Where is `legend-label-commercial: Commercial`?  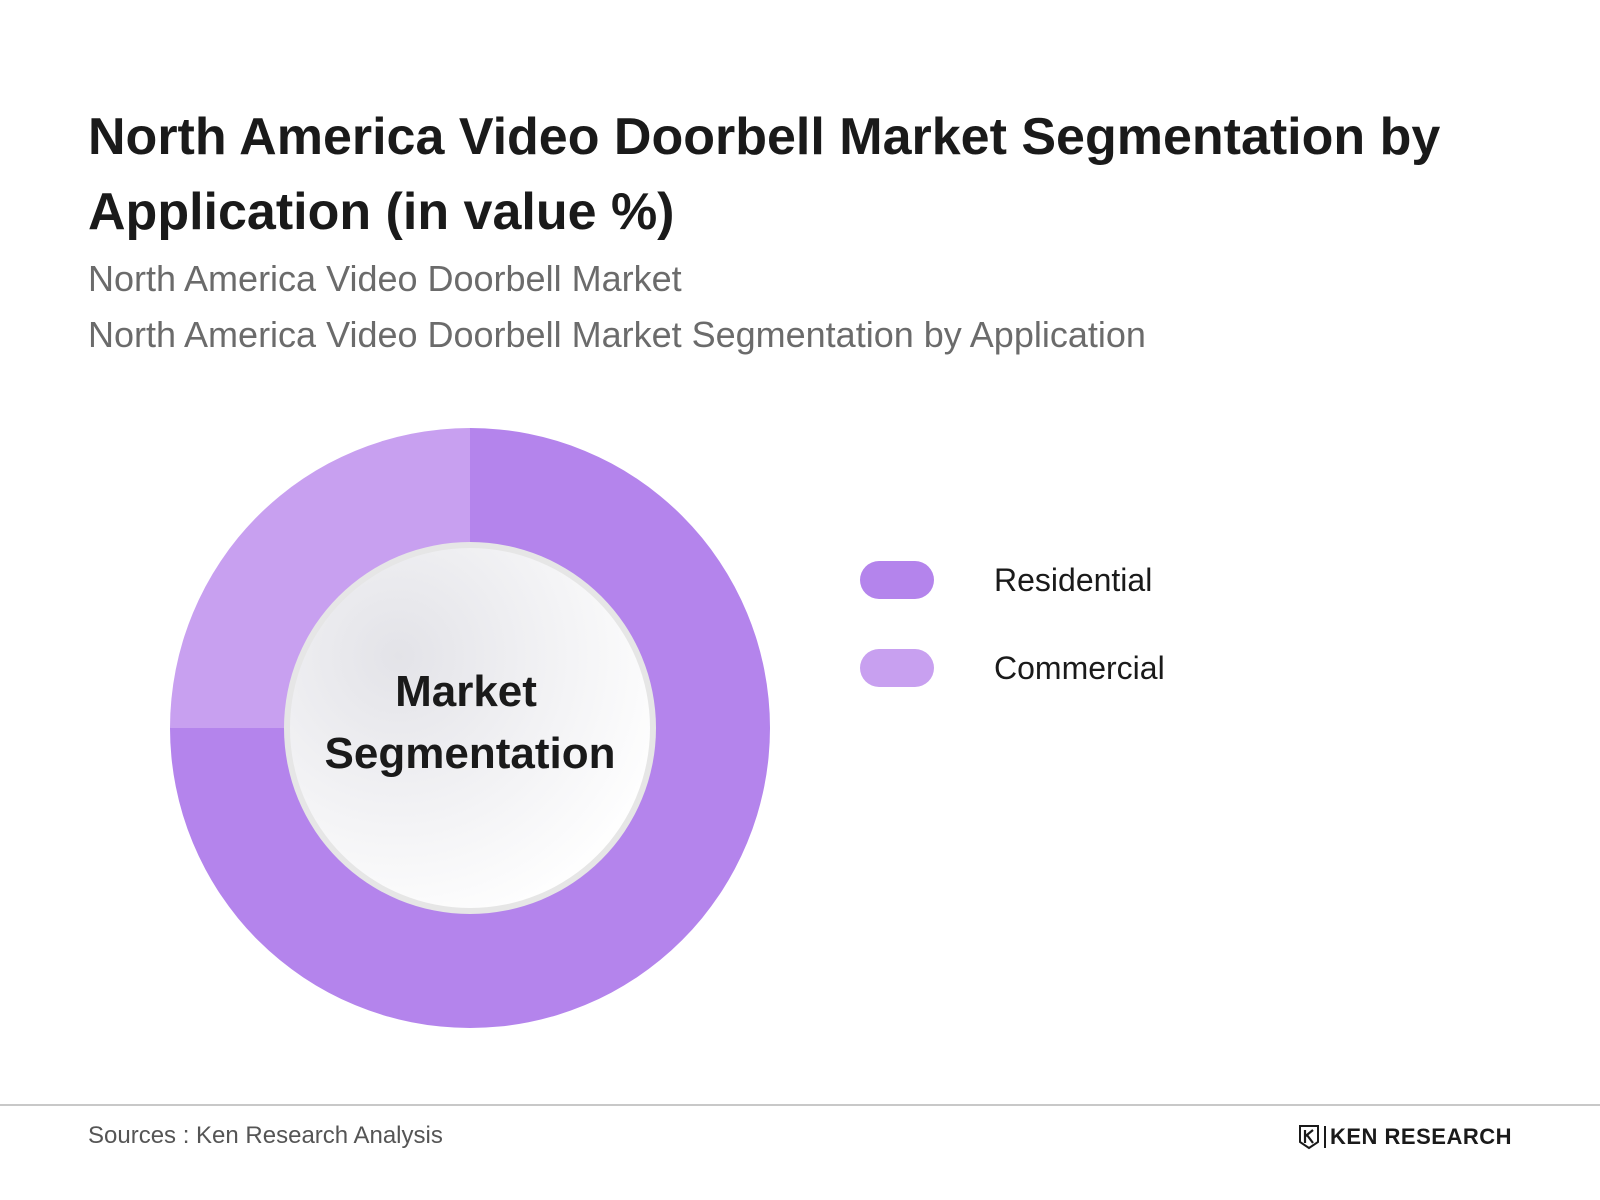
legend-label-commercial: Commercial is located at coordinates (1079, 667).